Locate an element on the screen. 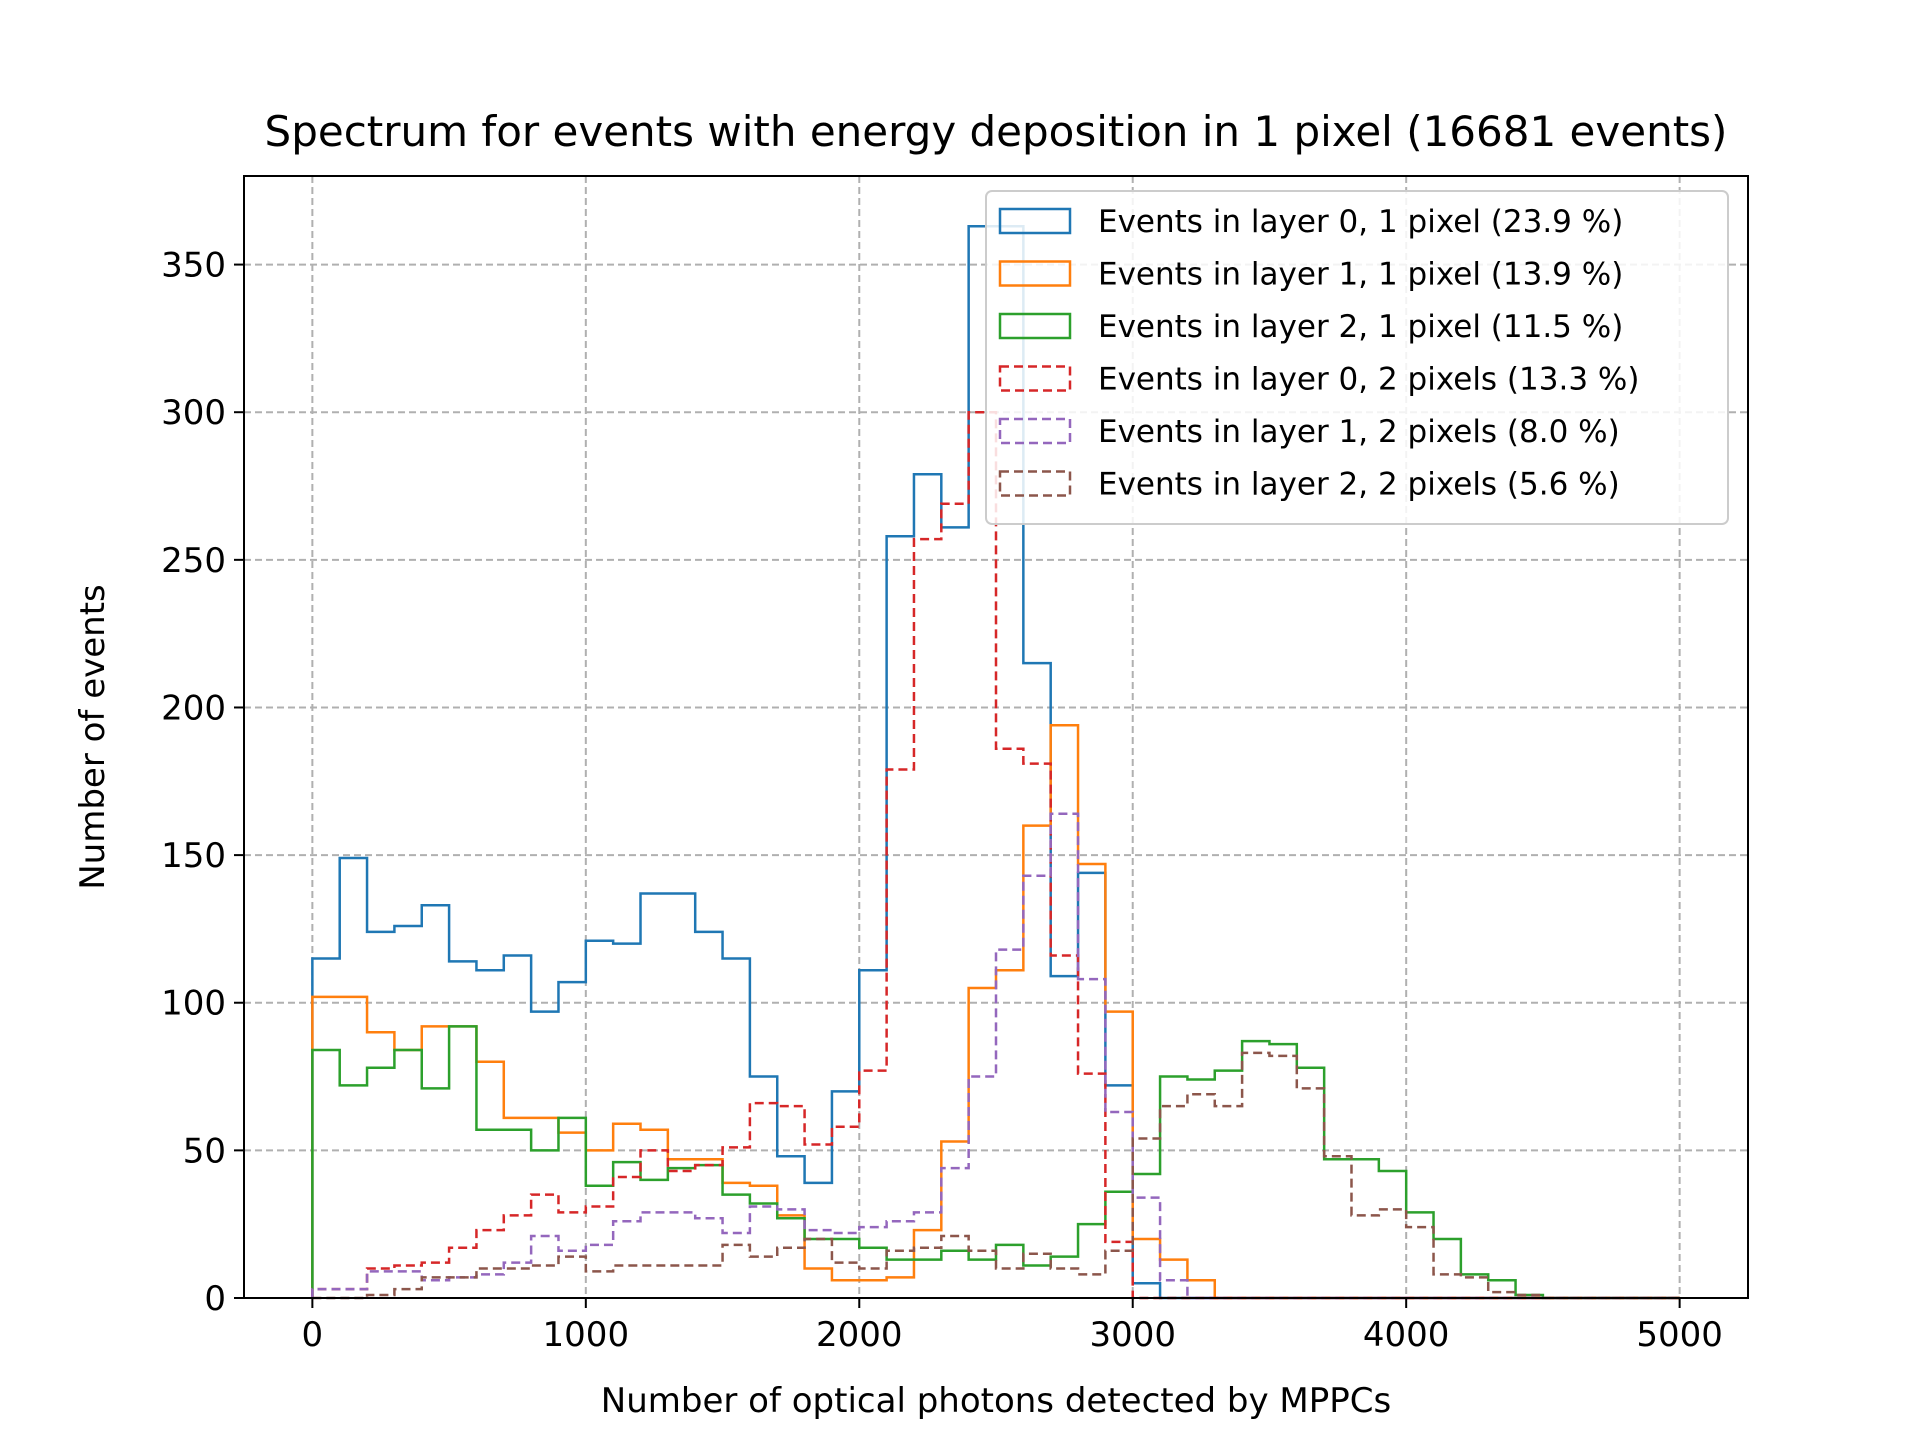  x-tick-label: 2000 is located at coordinates (859, 1335).